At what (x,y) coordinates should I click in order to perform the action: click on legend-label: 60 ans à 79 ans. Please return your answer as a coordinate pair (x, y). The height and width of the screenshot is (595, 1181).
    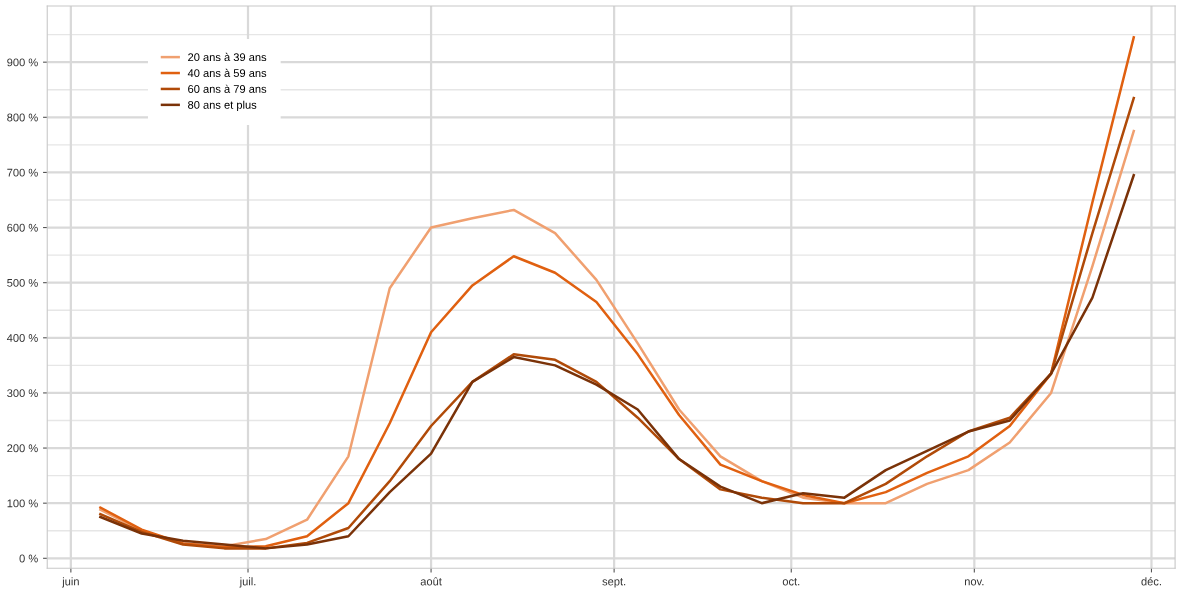
    Looking at the image, I should click on (227, 88).